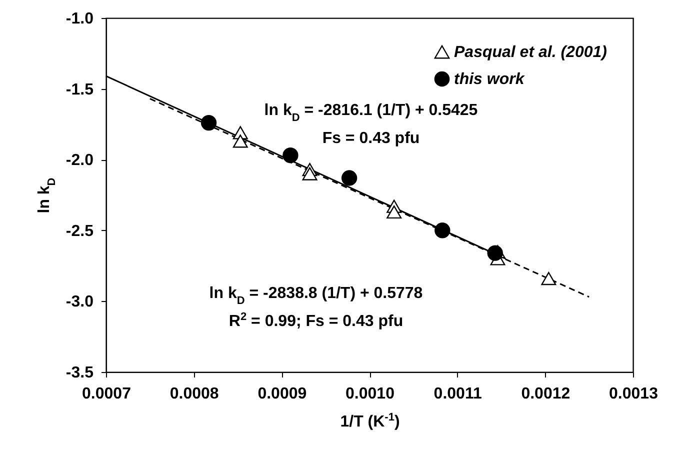  I want to click on x-tick-label: 0.0010, so click(370, 394).